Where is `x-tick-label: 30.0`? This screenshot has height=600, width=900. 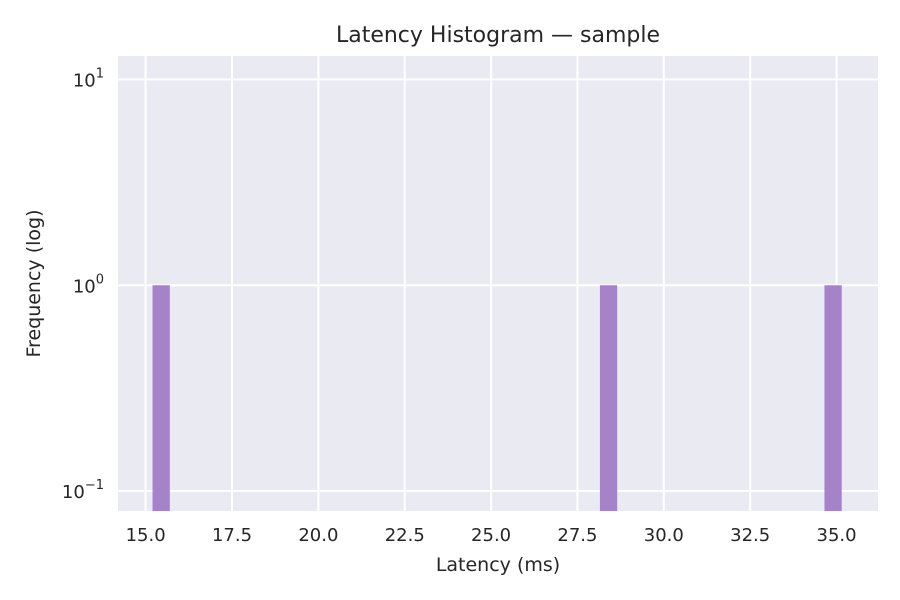
x-tick-label: 30.0 is located at coordinates (664, 535).